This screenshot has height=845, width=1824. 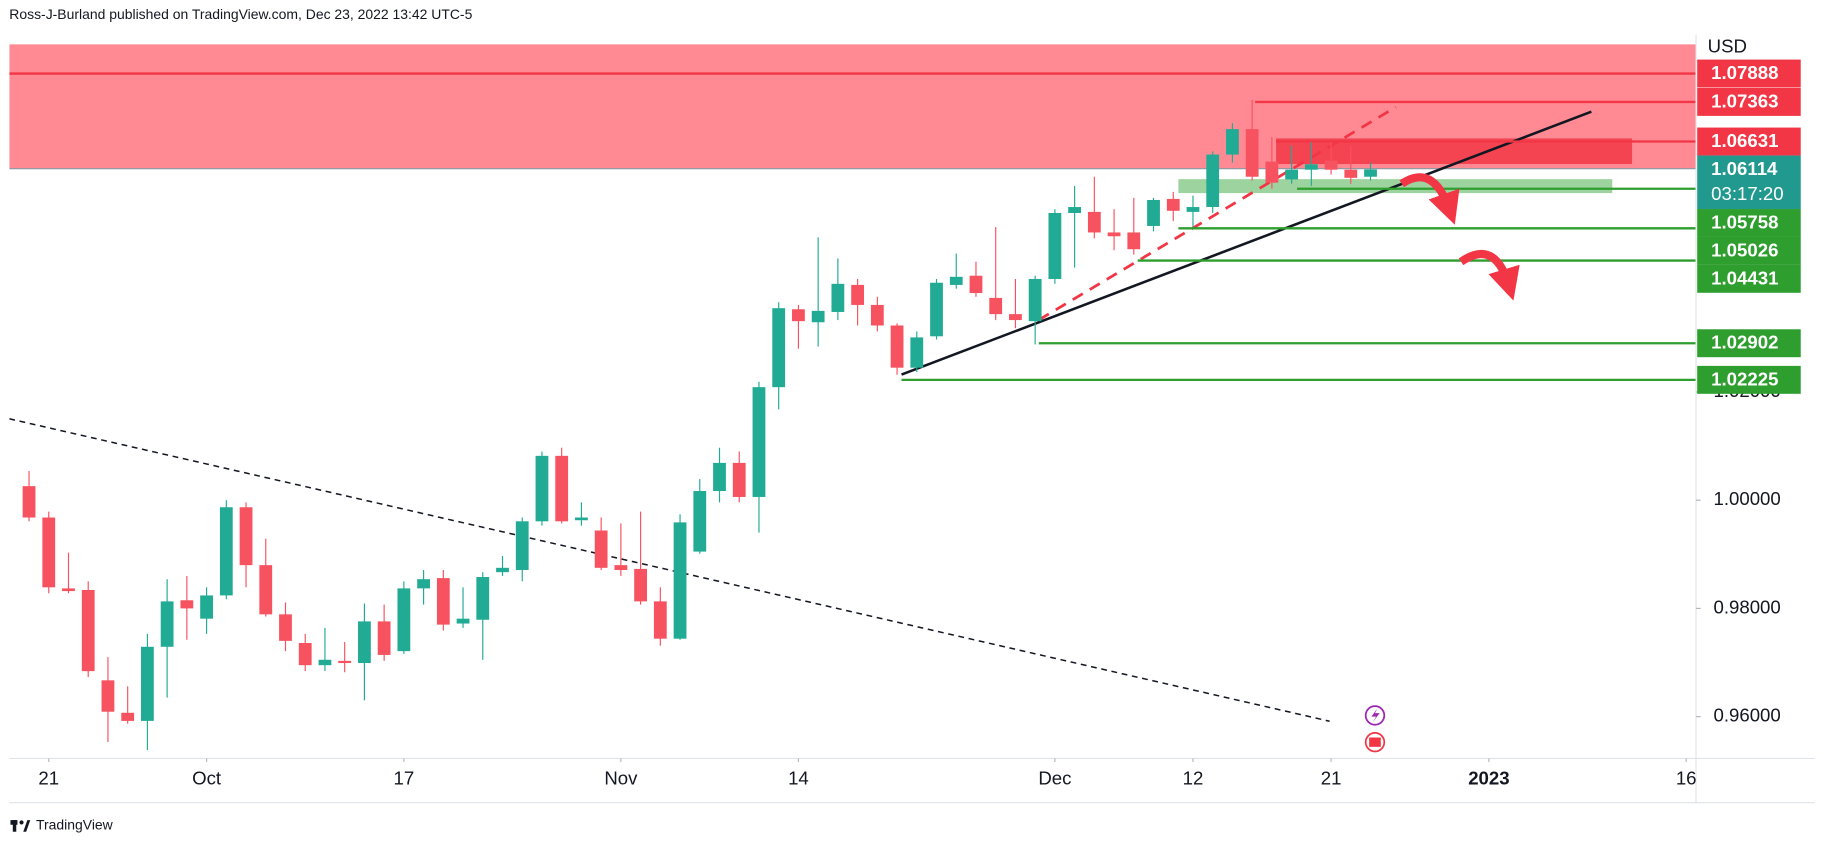 What do you see at coordinates (1054, 777) in the screenshot?
I see `x-tick-label: Dec` at bounding box center [1054, 777].